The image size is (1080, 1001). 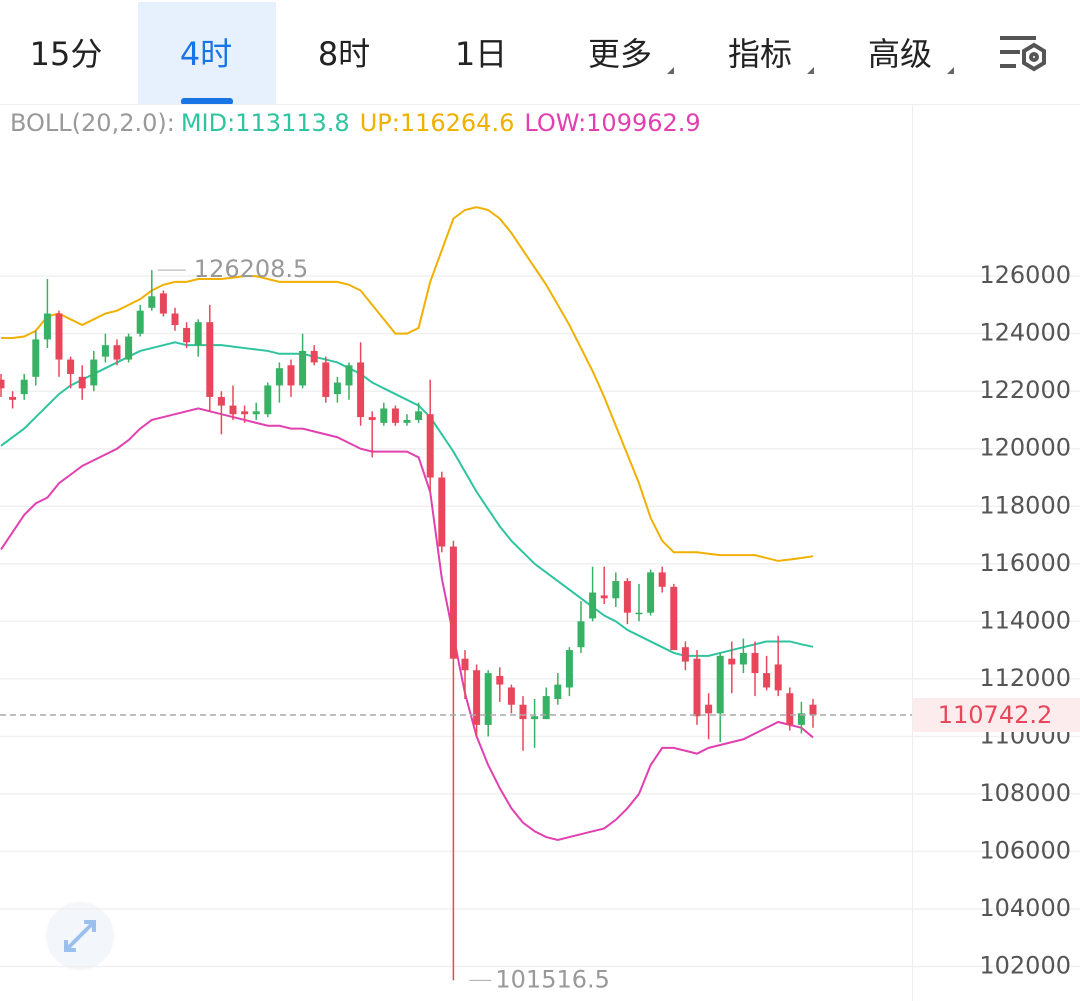 What do you see at coordinates (1025, 965) in the screenshot?
I see `y-tick-label: 102000` at bounding box center [1025, 965].